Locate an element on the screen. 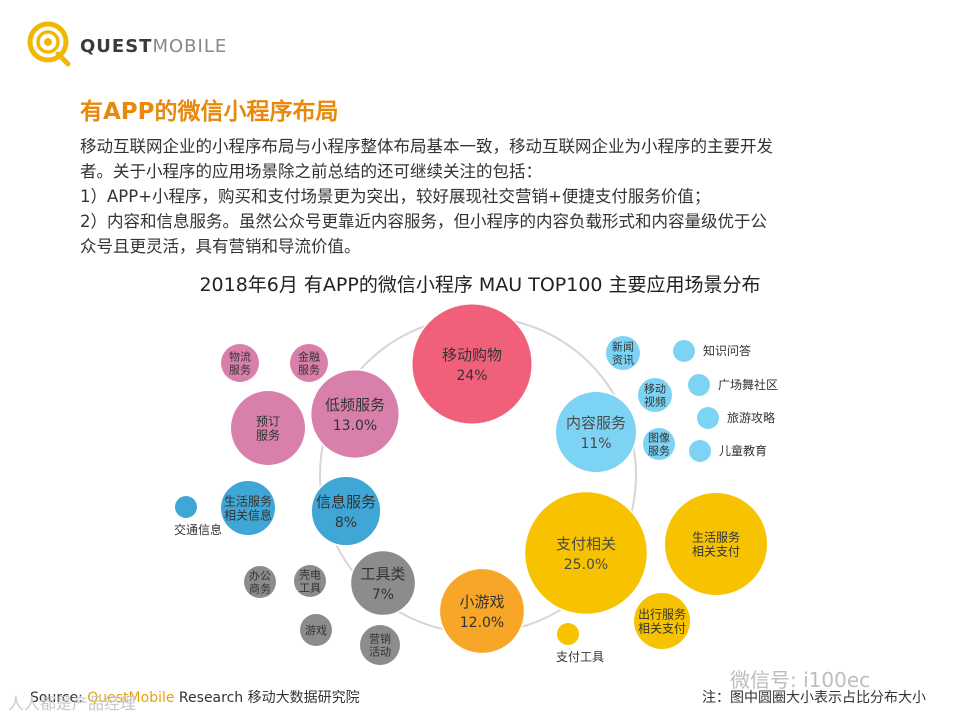  bubble-value: 8% is located at coordinates (346, 523).